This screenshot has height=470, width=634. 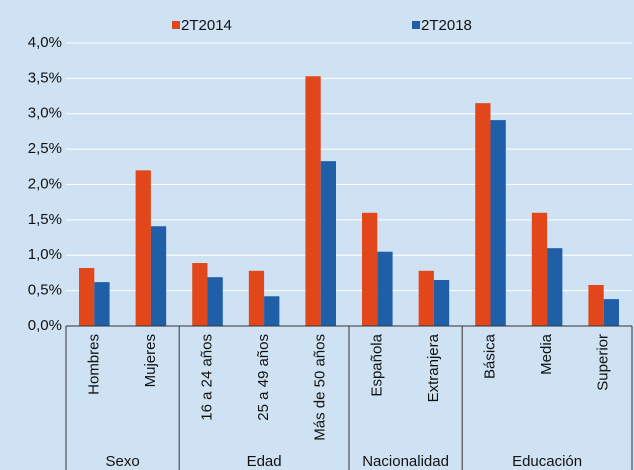 I want to click on x-tick-label: 25 a 49 años, so click(x=263, y=377).